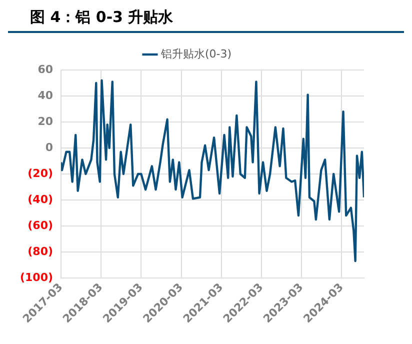 This screenshot has height=344, width=412. What do you see at coordinates (41, 251) in the screenshot?
I see `y-tick-label: (80)` at bounding box center [41, 251].